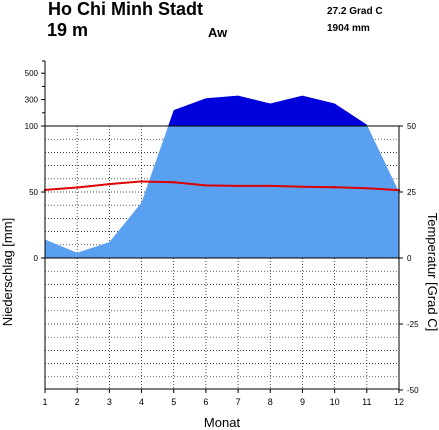 The width and height of the screenshot is (439, 430). What do you see at coordinates (399, 402) in the screenshot?
I see `x-tick-label: 12` at bounding box center [399, 402].